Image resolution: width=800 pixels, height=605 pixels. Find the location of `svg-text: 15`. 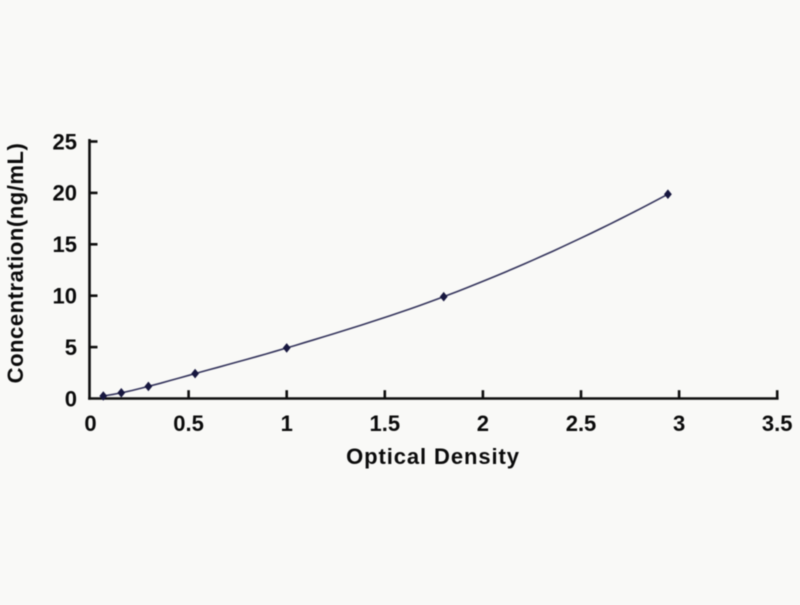

svg-text: 15 is located at coordinates (65, 244).